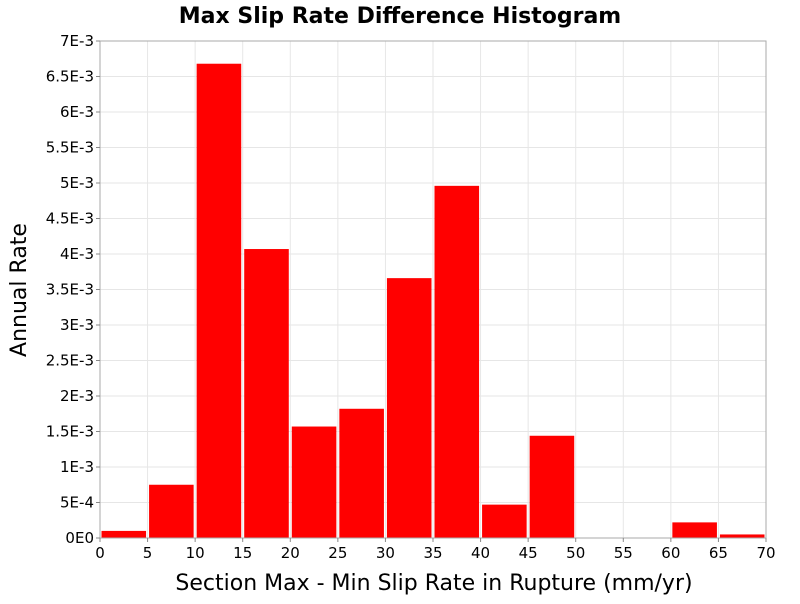 The height and width of the screenshot is (604, 800). What do you see at coordinates (195, 553) in the screenshot?
I see `x-tick-label: 10` at bounding box center [195, 553].